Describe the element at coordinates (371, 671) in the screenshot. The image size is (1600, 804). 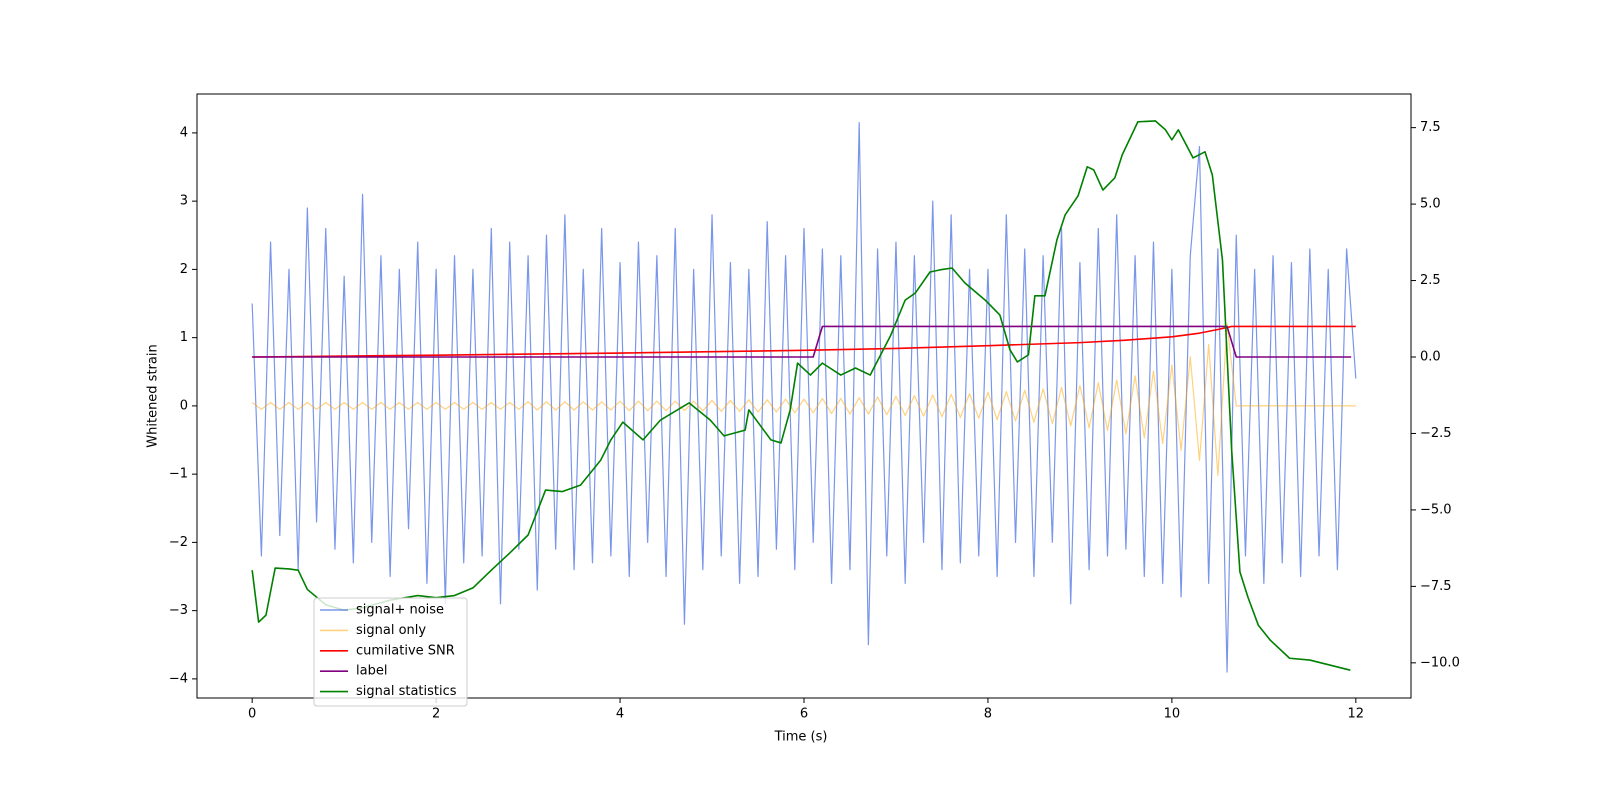
I see `legend-label: label` at that location.